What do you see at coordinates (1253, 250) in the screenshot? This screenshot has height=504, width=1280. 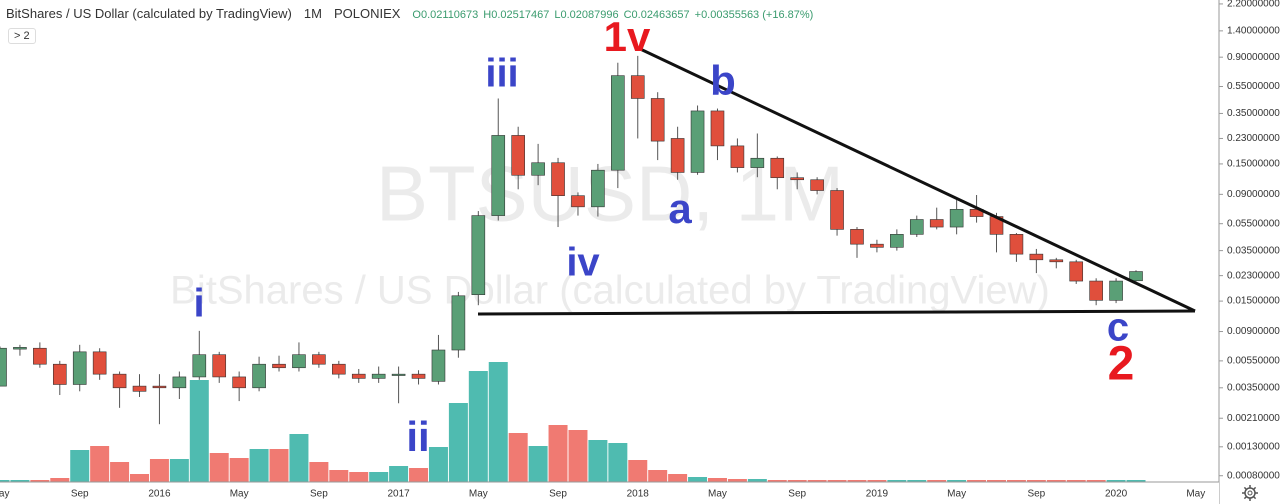 I see `y-tick-label: 0.03500000` at bounding box center [1253, 250].